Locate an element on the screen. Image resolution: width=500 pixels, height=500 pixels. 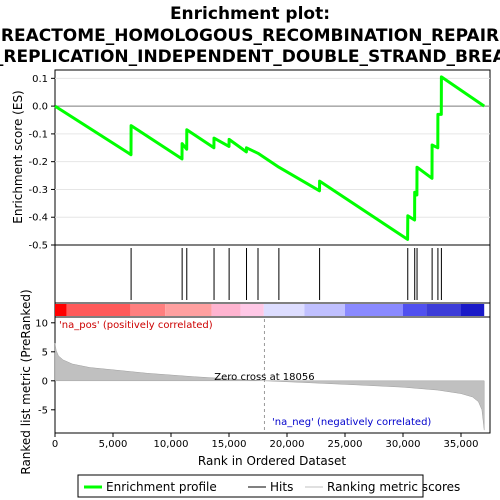
legend-label: Hits is located at coordinates (281, 487).